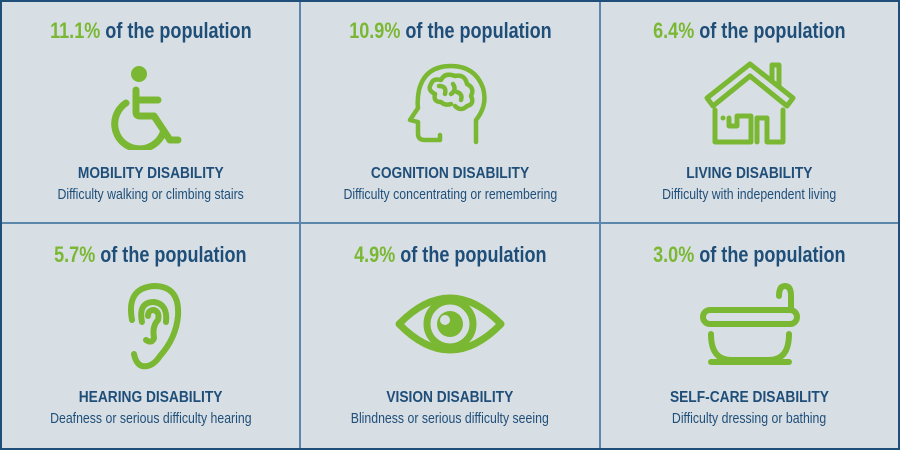 The image size is (900, 450). What do you see at coordinates (674, 254) in the screenshot?
I see `percent-value: 3.0%` at bounding box center [674, 254].